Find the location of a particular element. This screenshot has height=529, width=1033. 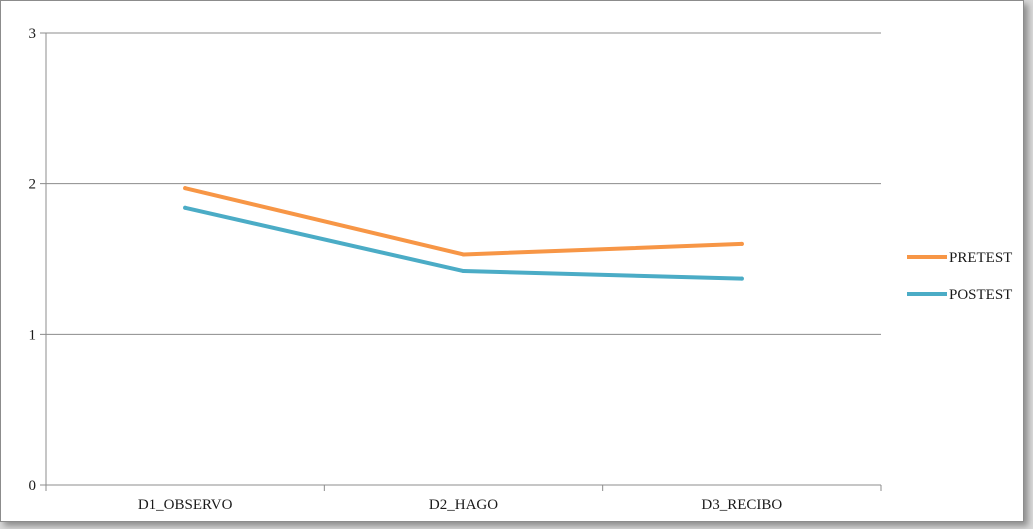

y-tick-label: 0 is located at coordinates (33, 486).